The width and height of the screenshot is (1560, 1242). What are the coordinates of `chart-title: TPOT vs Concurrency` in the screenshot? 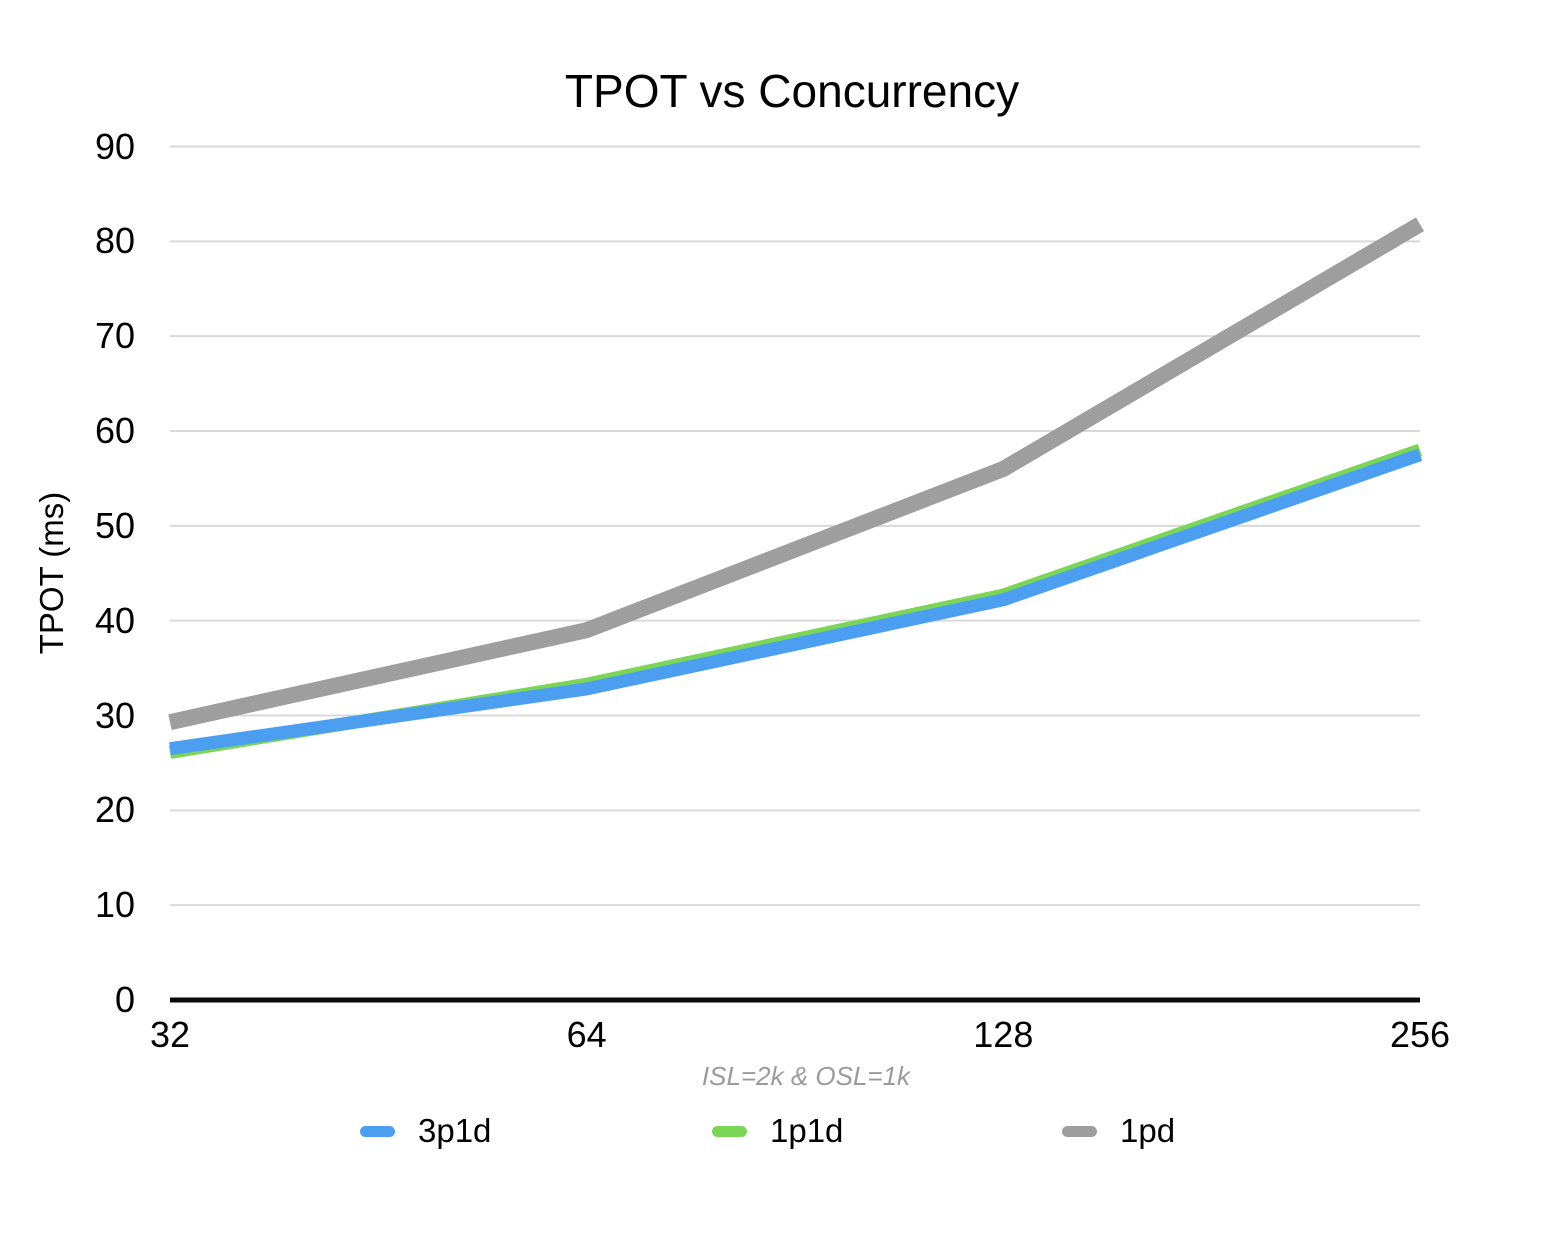 It's located at (792, 91).